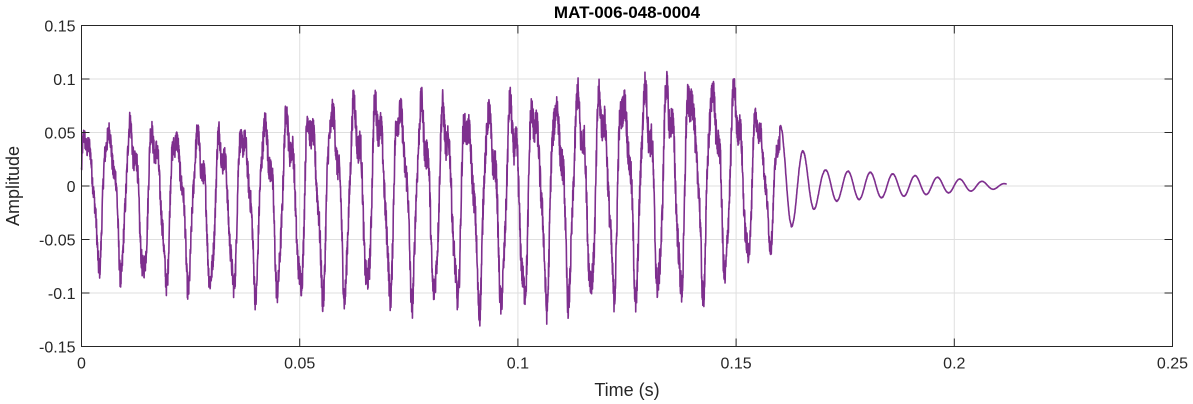 The width and height of the screenshot is (1193, 404). Describe the element at coordinates (954, 364) in the screenshot. I see `x-tick-label: 0.2` at that location.